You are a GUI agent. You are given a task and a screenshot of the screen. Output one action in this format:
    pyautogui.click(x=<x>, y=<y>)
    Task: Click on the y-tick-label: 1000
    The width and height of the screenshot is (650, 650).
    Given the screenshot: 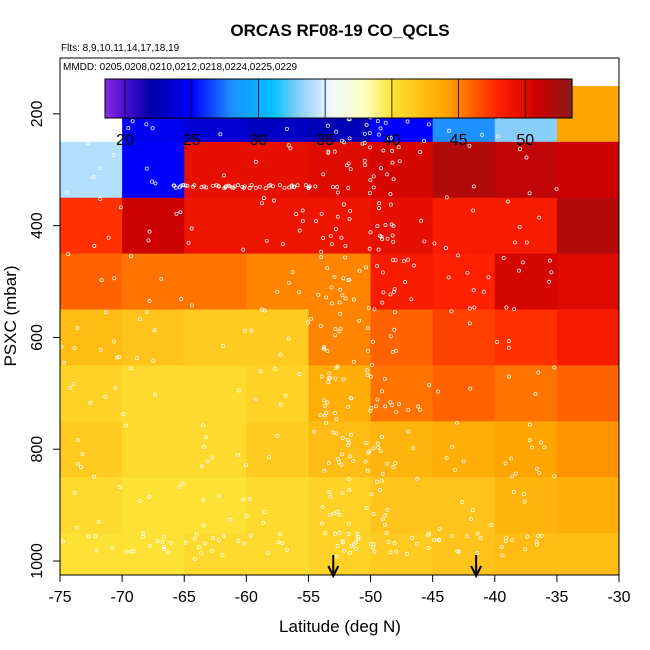 What is the action you would take?
    pyautogui.click(x=37, y=561)
    